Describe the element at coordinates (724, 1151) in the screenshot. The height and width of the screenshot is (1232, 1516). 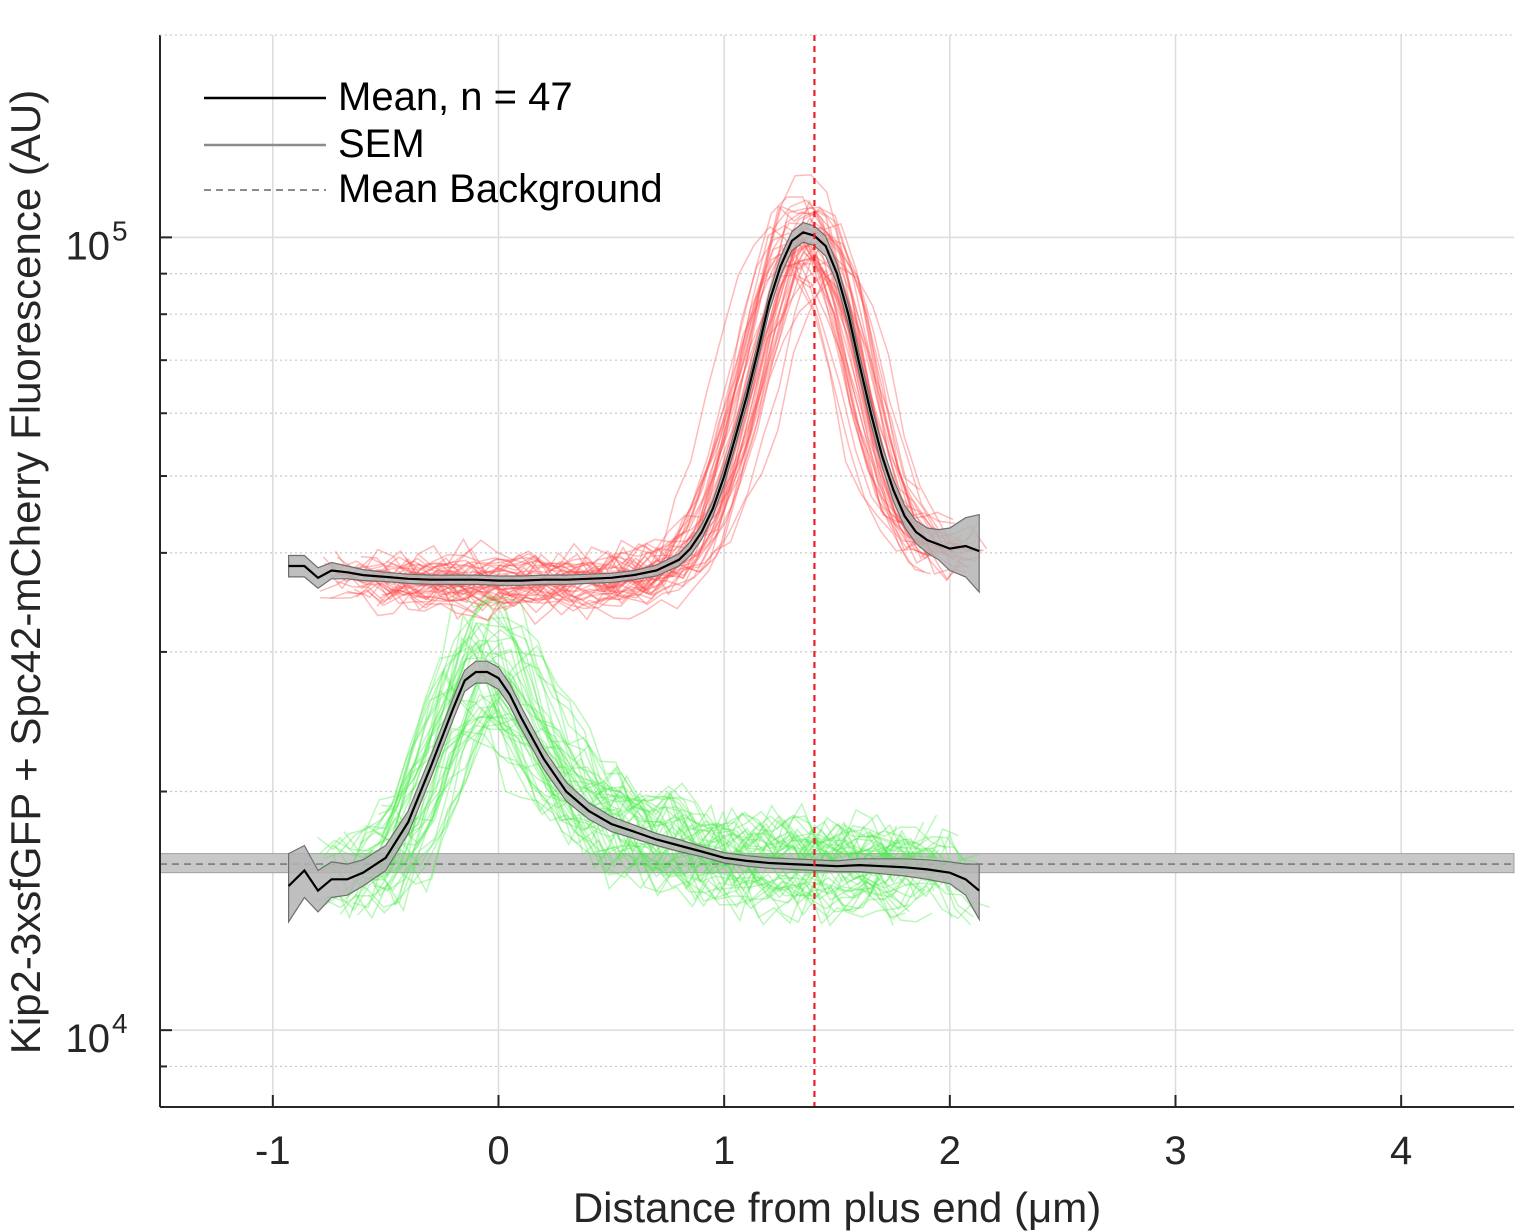
I see `x-tick-label: 1` at that location.